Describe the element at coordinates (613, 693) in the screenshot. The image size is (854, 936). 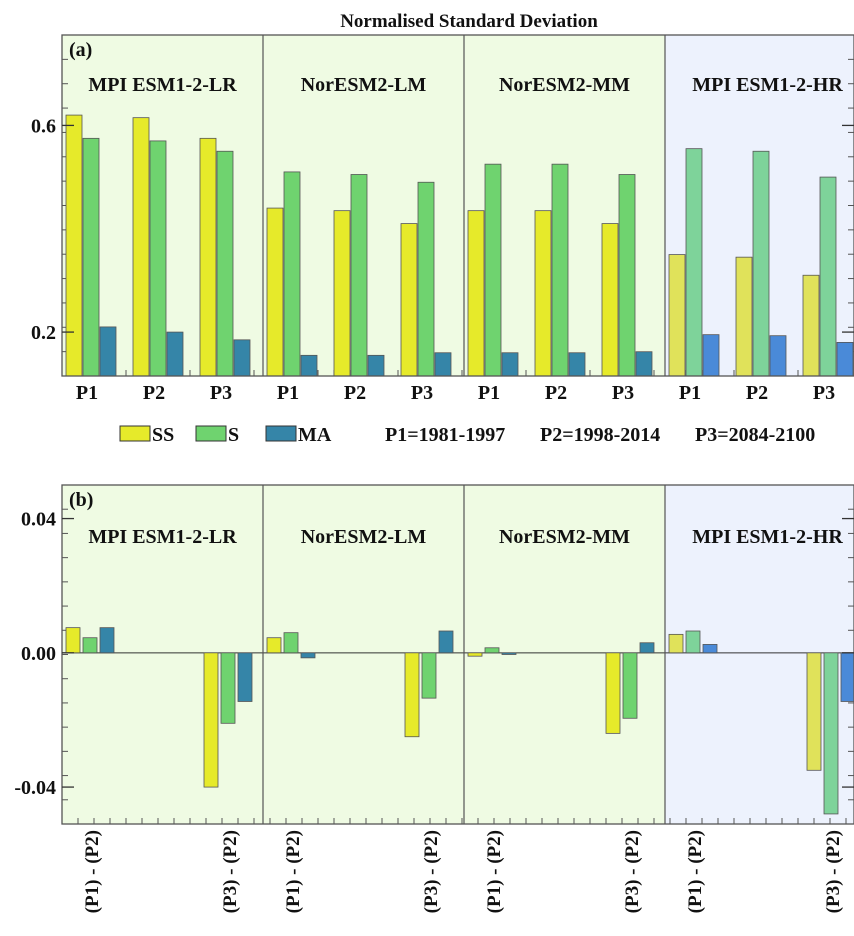
I see `bar-ss-noresm2-mm-p3-p2` at that location.